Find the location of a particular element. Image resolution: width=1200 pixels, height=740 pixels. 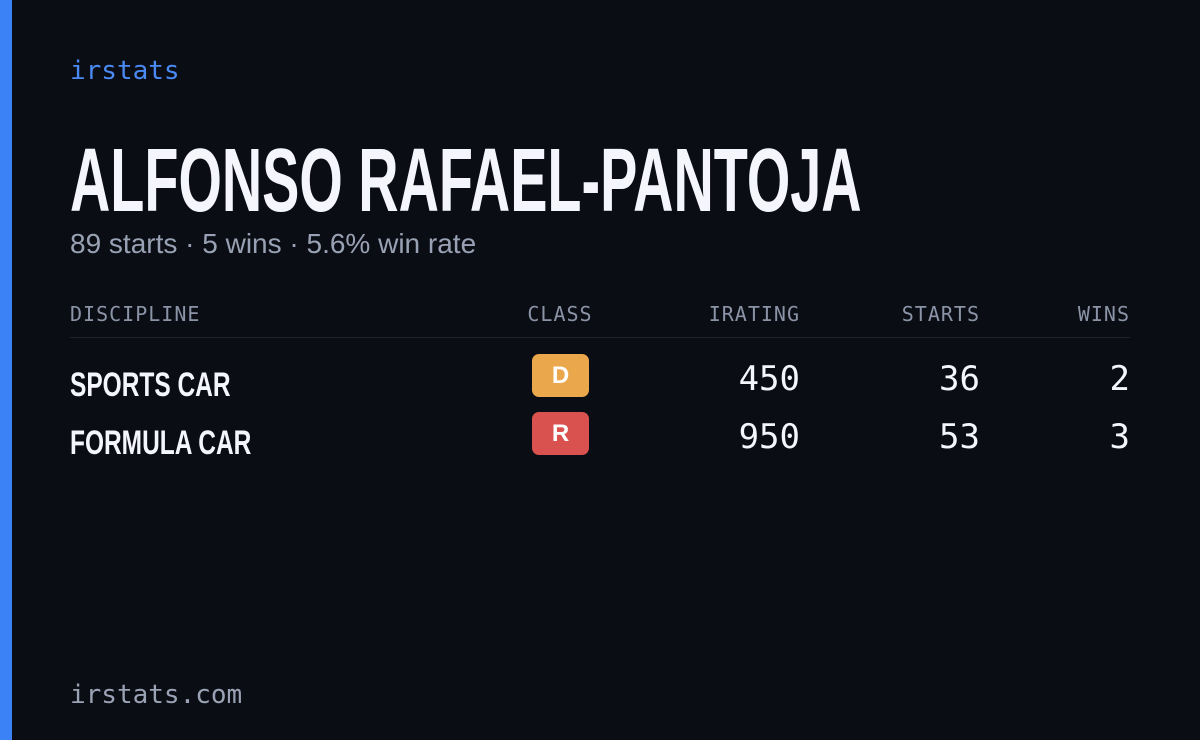

header-separator is located at coordinates (600, 337).